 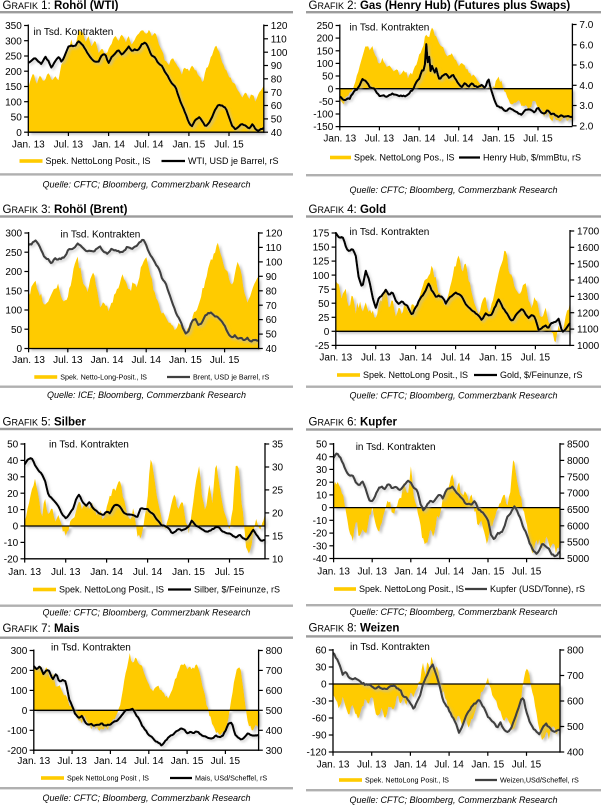 I want to click on svg-text: 7.0, so click(x=586, y=25).